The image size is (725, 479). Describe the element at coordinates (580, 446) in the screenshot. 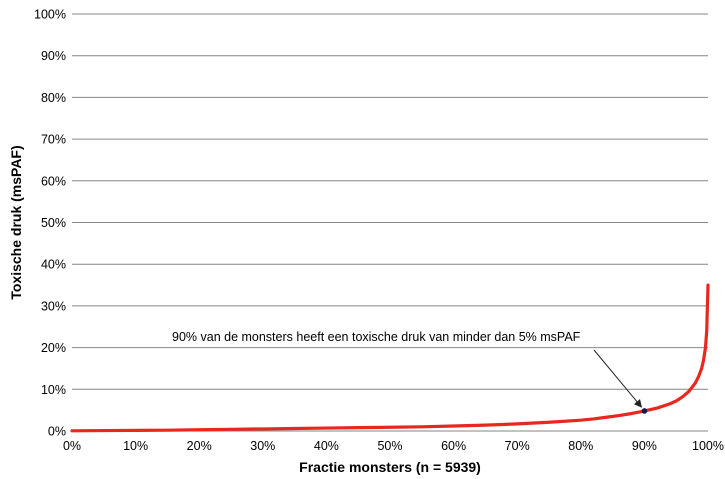

I see `x-tick-label: 80%` at that location.